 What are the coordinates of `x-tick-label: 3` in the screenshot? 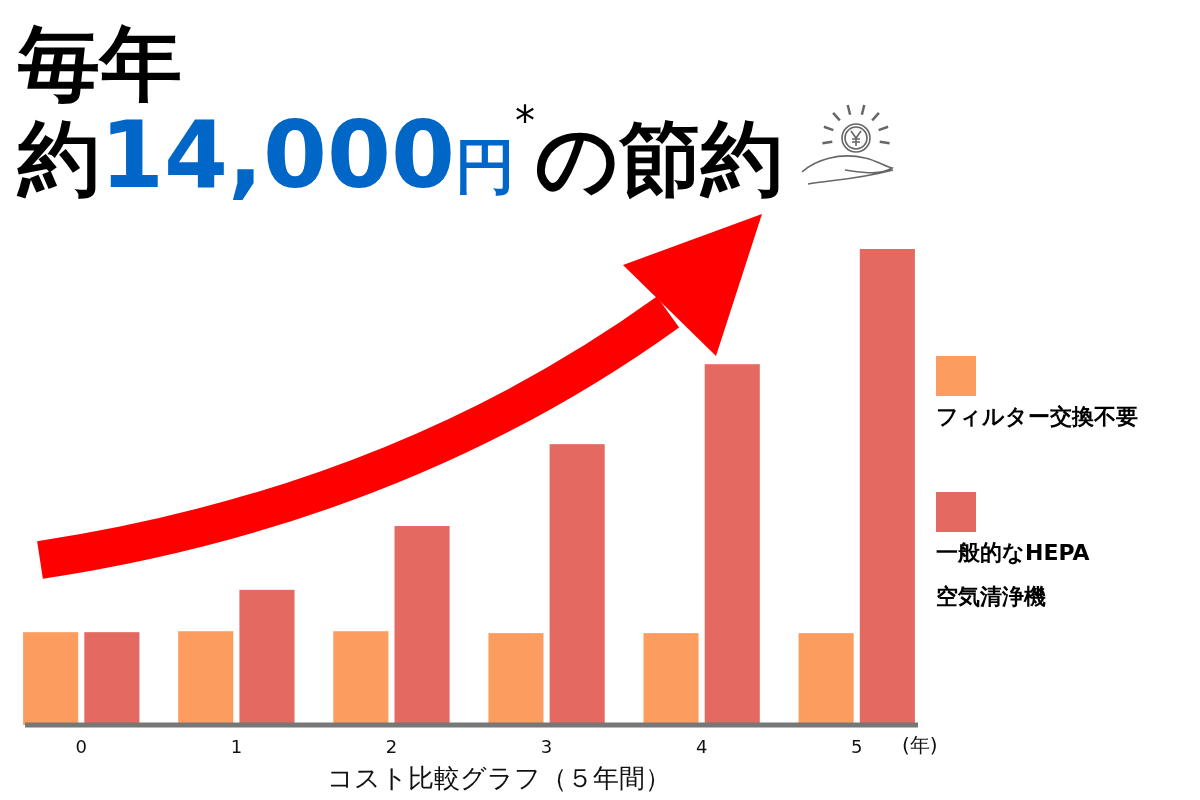 It's located at (546, 746).